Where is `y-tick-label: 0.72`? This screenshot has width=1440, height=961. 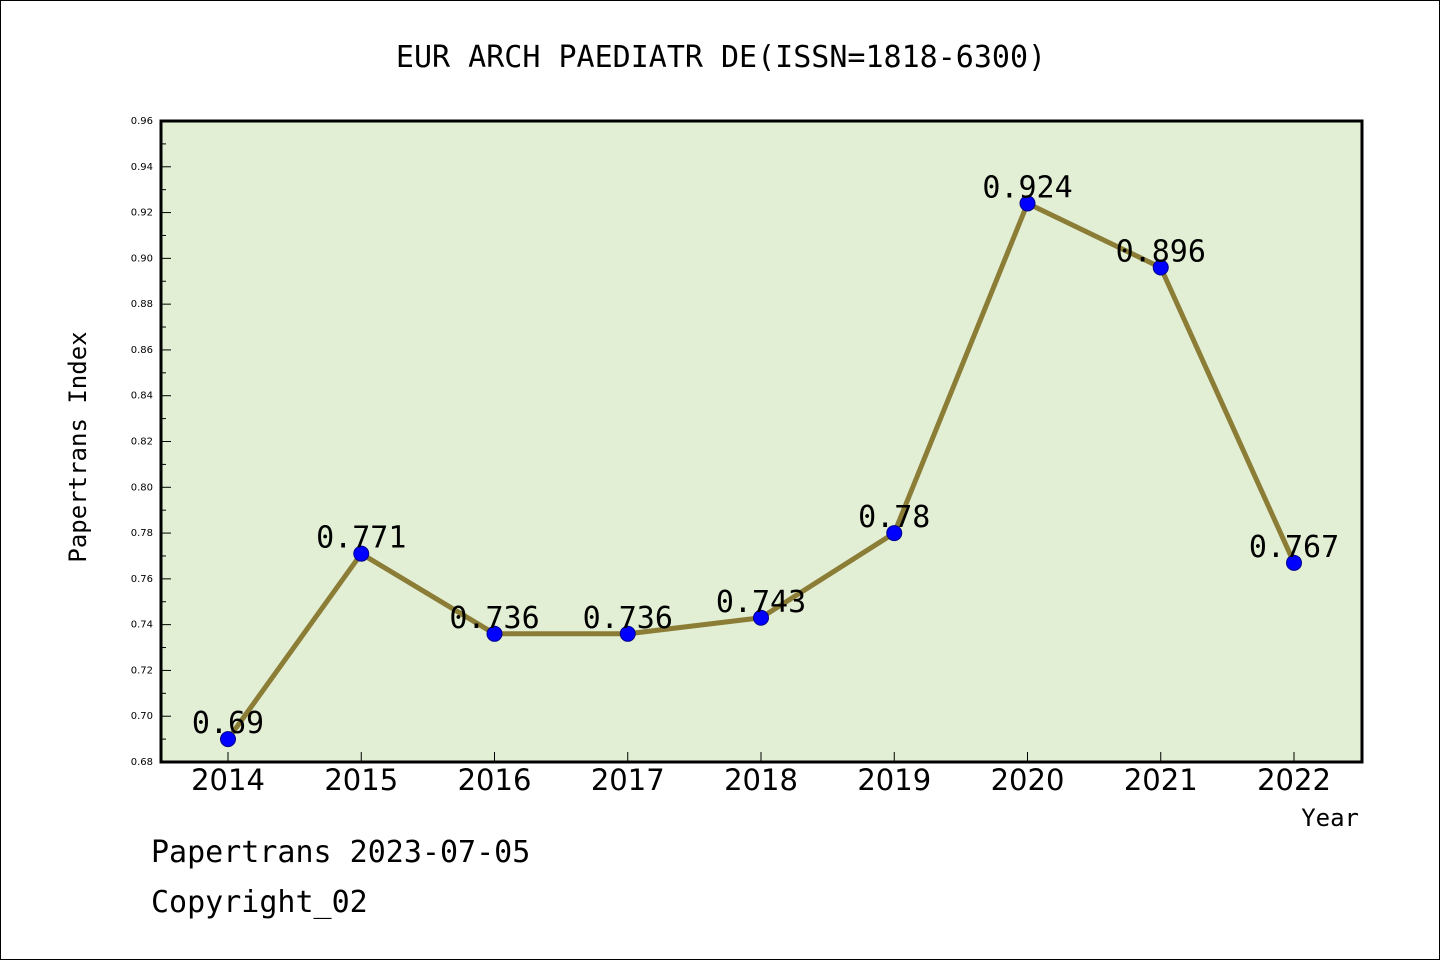
y-tick-label: 0.72 is located at coordinates (142, 670).